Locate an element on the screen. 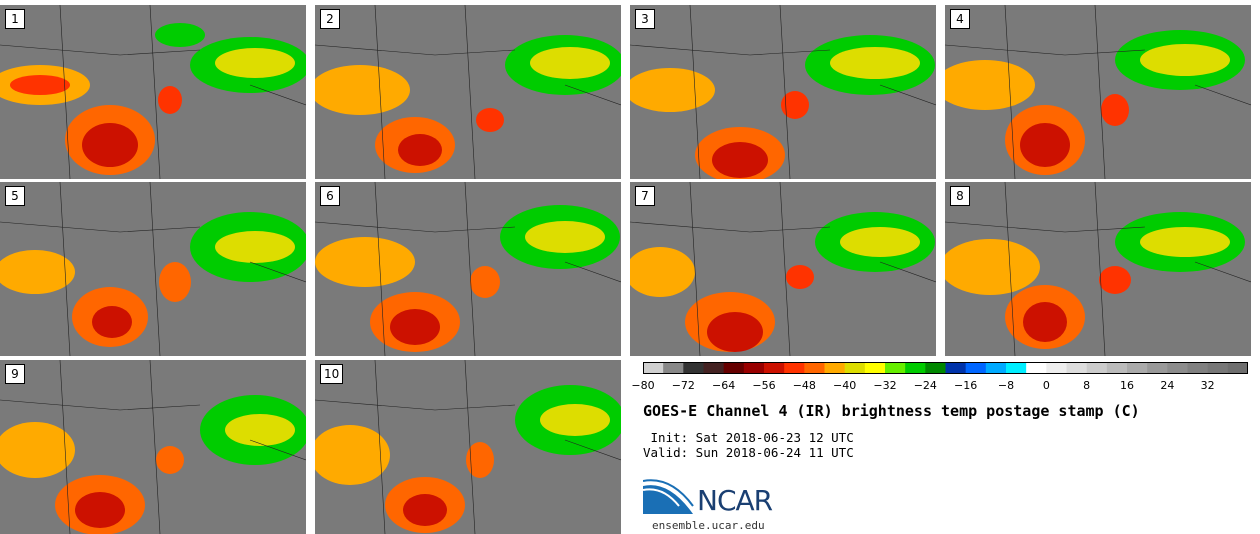  stamp-panel-4: 4 is located at coordinates (1098, 92).